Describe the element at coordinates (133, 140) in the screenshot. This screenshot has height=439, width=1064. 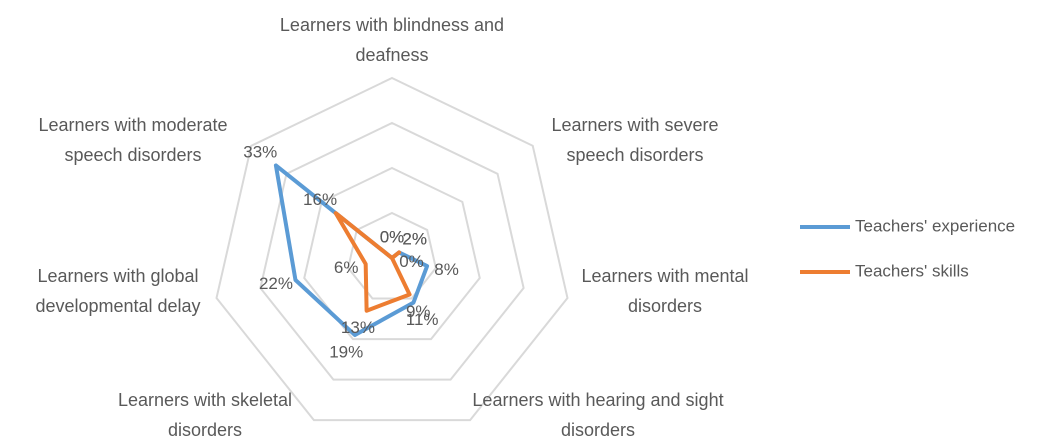
I see `category-label: Learners with moderate speech disorders` at that location.